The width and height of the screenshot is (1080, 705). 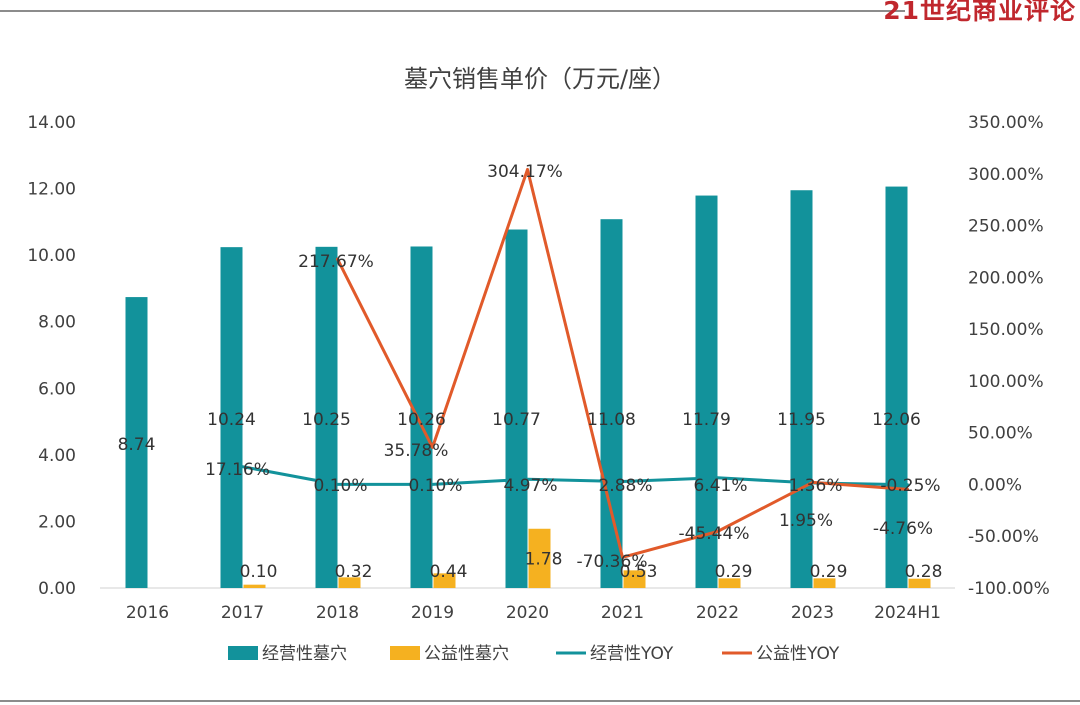 What do you see at coordinates (51, 190) in the screenshot?
I see `left-axis-tick-label: 12.00` at bounding box center [51, 190].